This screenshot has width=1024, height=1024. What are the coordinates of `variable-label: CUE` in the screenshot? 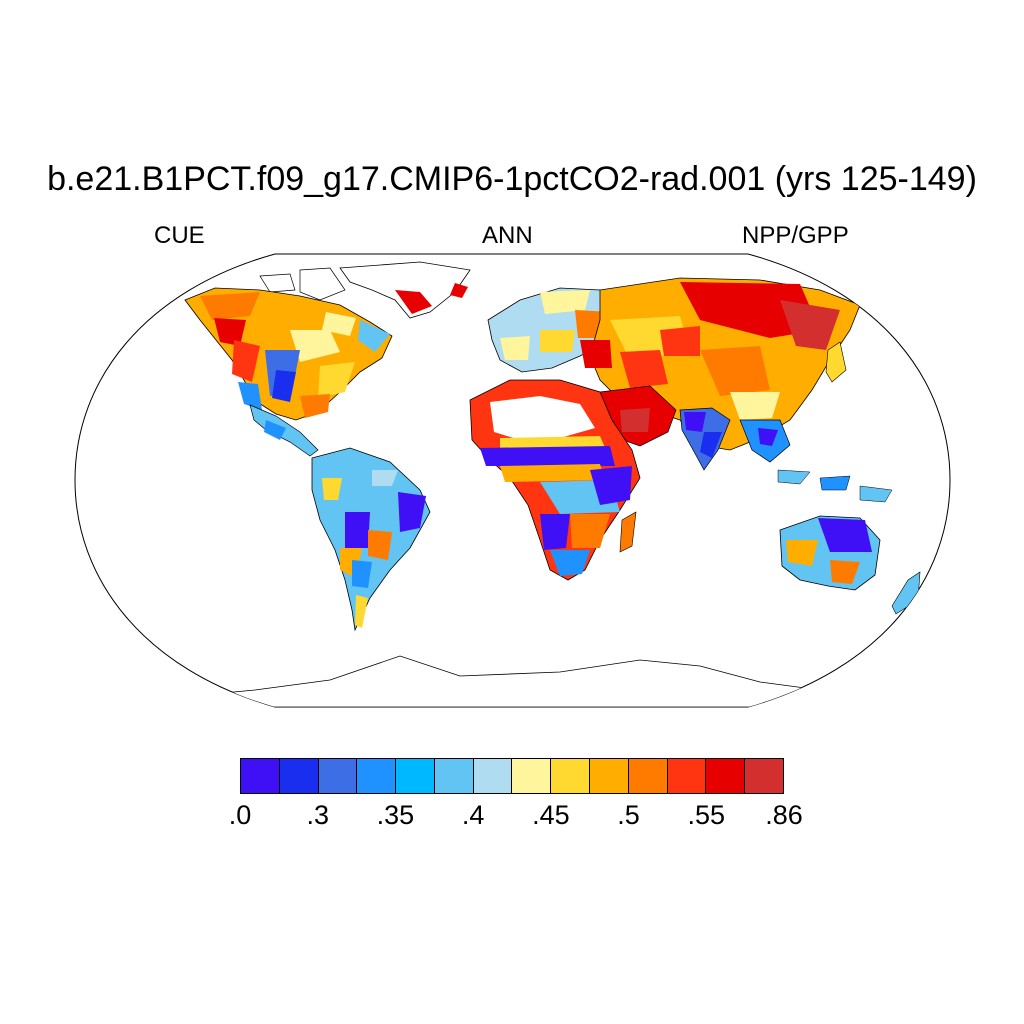 It's located at (179, 235).